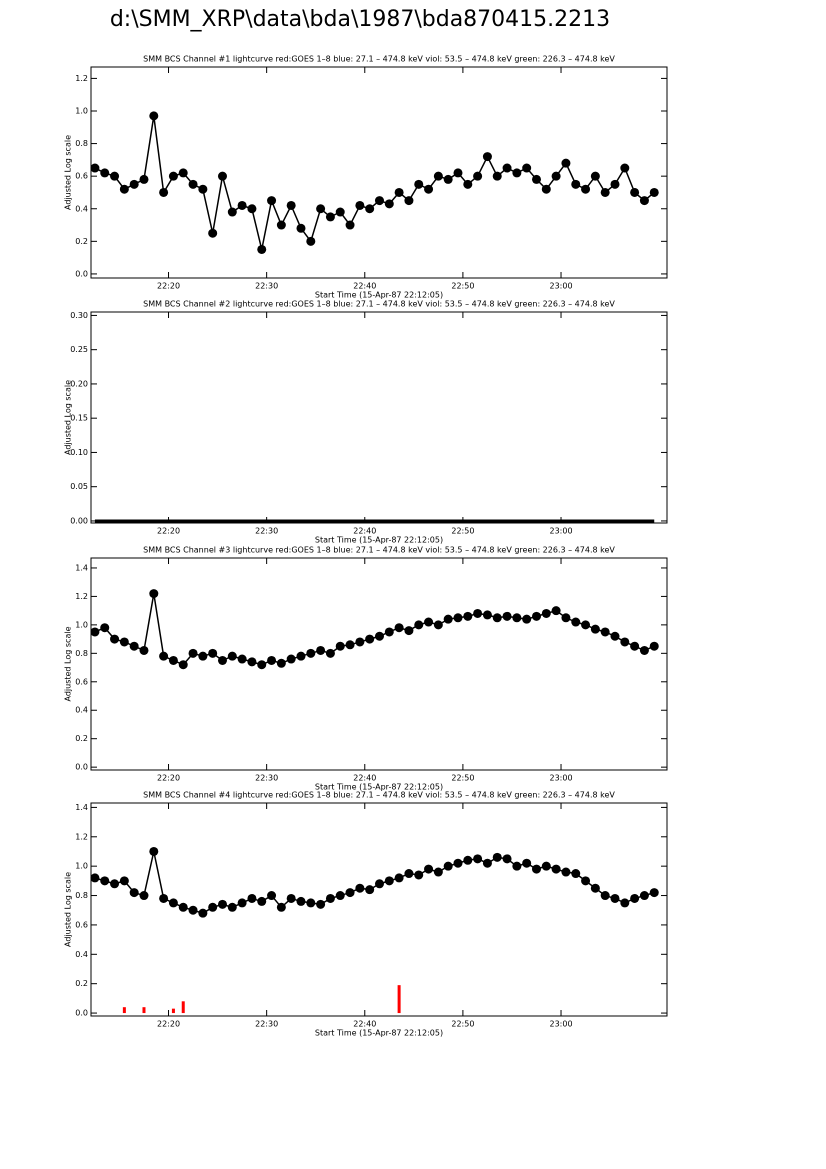 Image resolution: width=826 pixels, height=1169 pixels. Describe the element at coordinates (81, 807) in the screenshot. I see `y-tick-label: 1.4` at that location.